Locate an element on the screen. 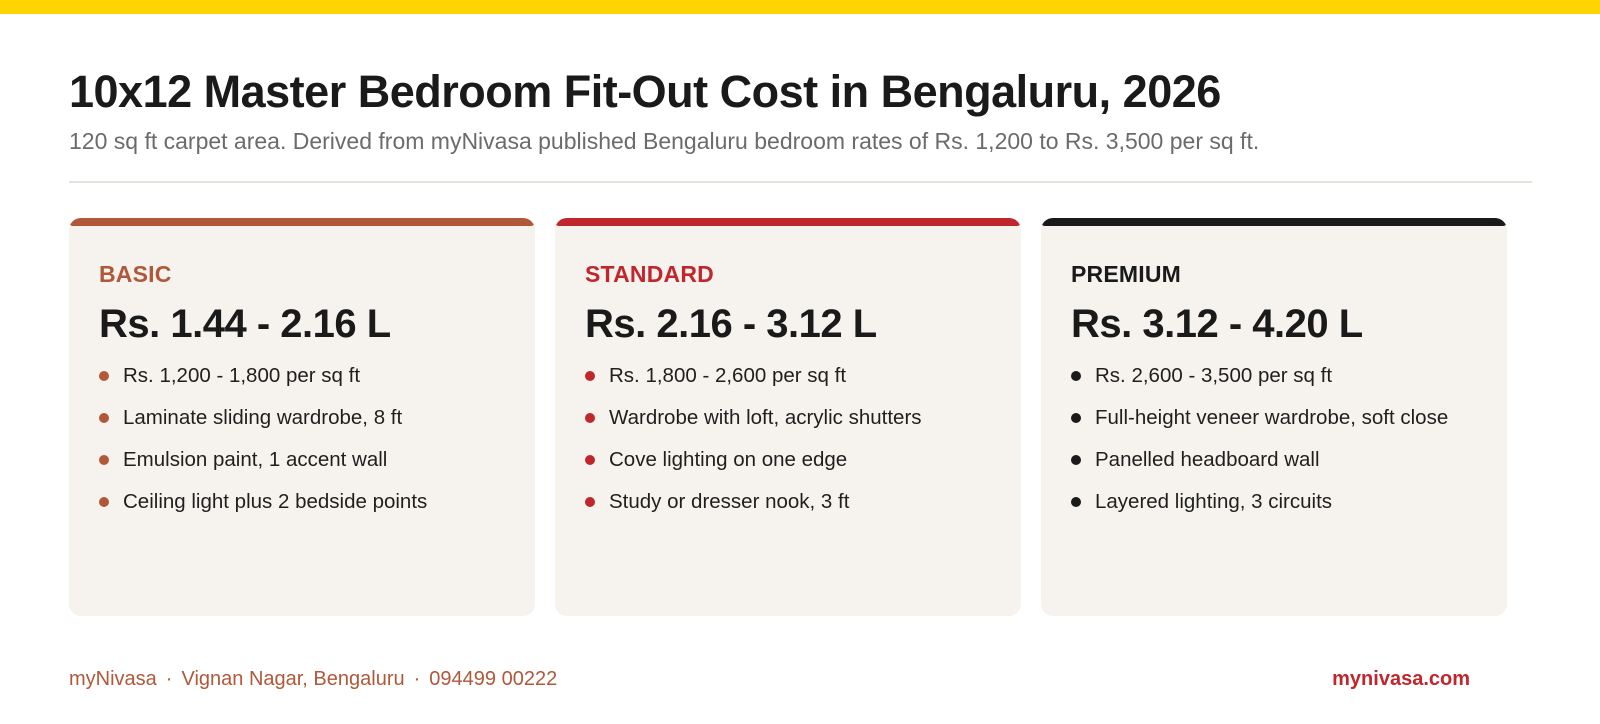  tier-label: BASIC is located at coordinates (135, 274).